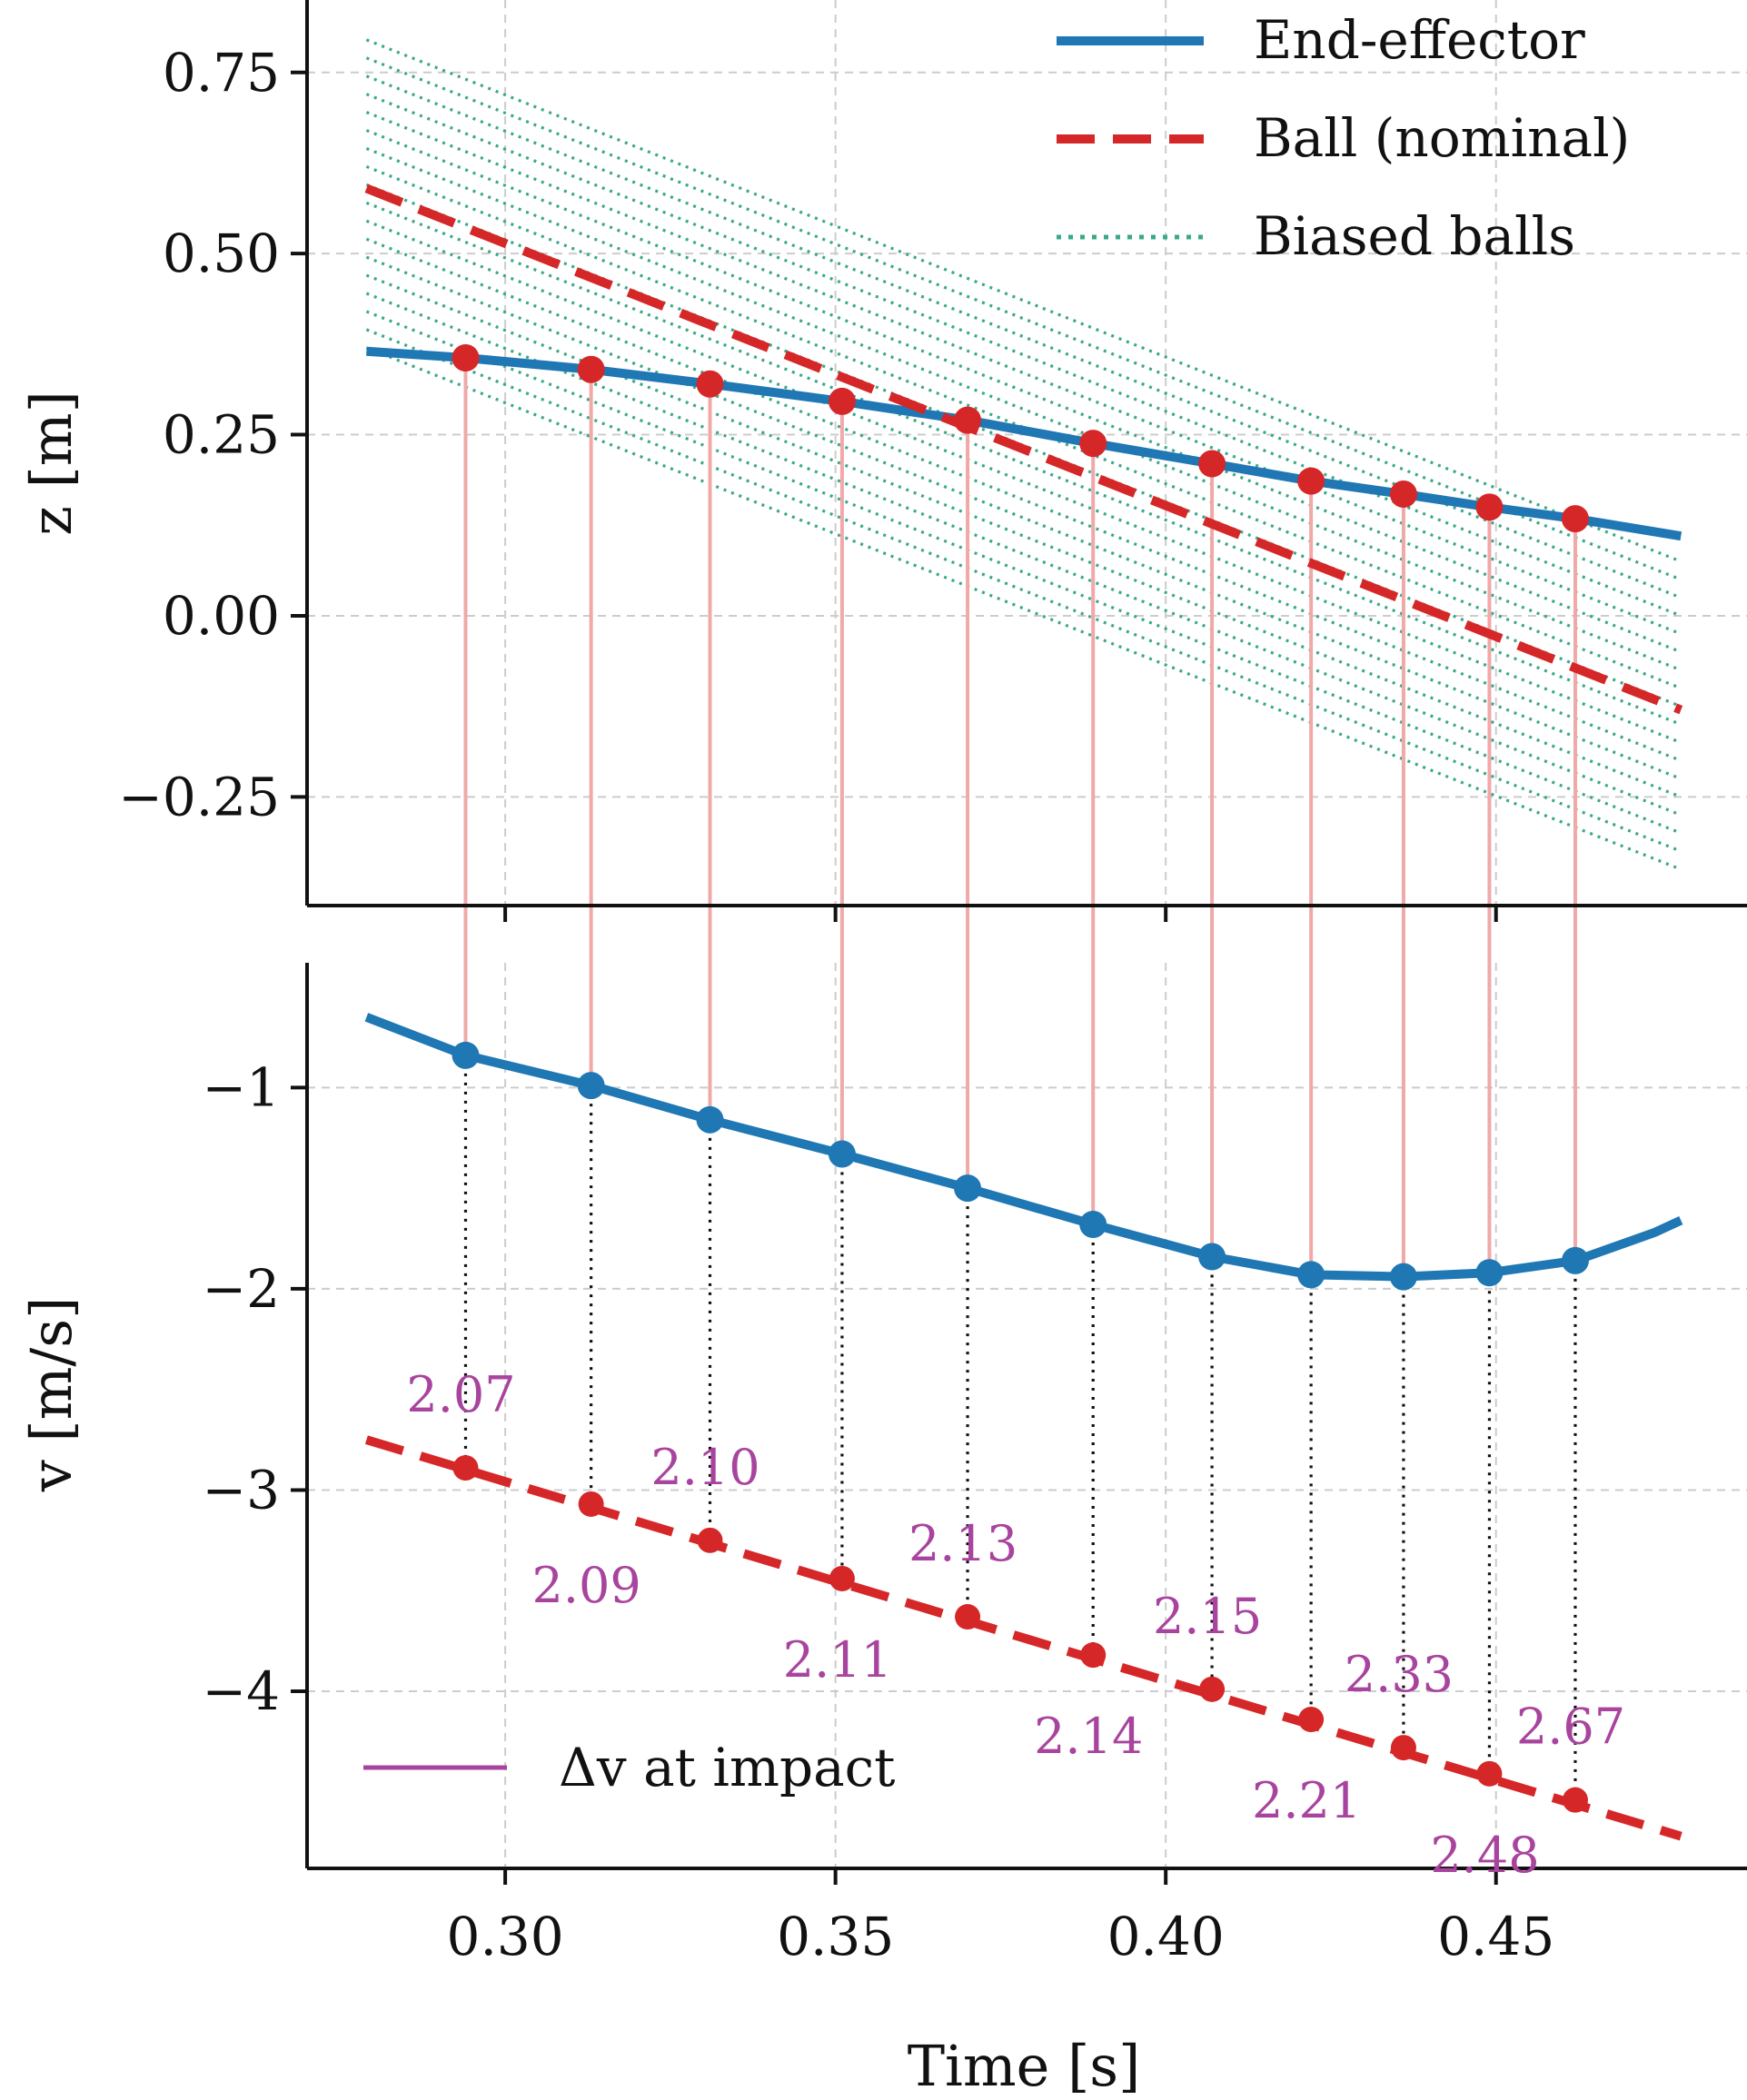 Image resolution: width=1747 pixels, height=2100 pixels. Describe the element at coordinates (1570, 1727) in the screenshot. I see `dv-value-label: 2.67` at that location.